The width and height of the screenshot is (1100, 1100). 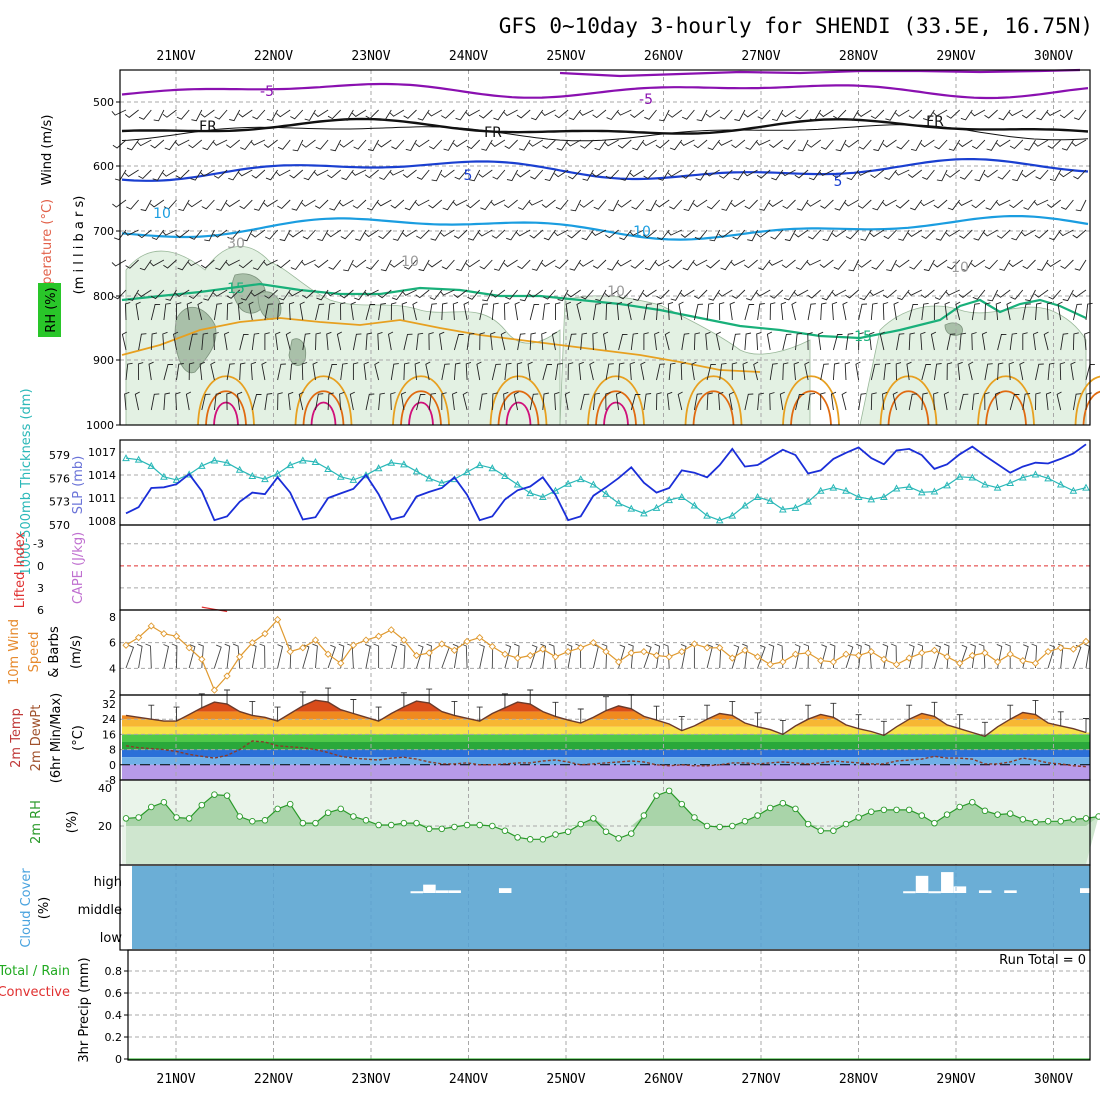 I want to click on contour-label: FR, so click(x=935, y=122).